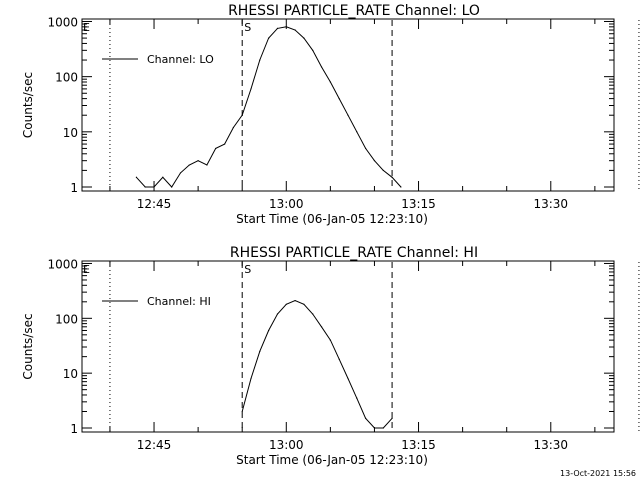 This screenshot has height=484, width=640. What do you see at coordinates (180, 59) in the screenshot?
I see `legend-label: Channel: LO` at bounding box center [180, 59].